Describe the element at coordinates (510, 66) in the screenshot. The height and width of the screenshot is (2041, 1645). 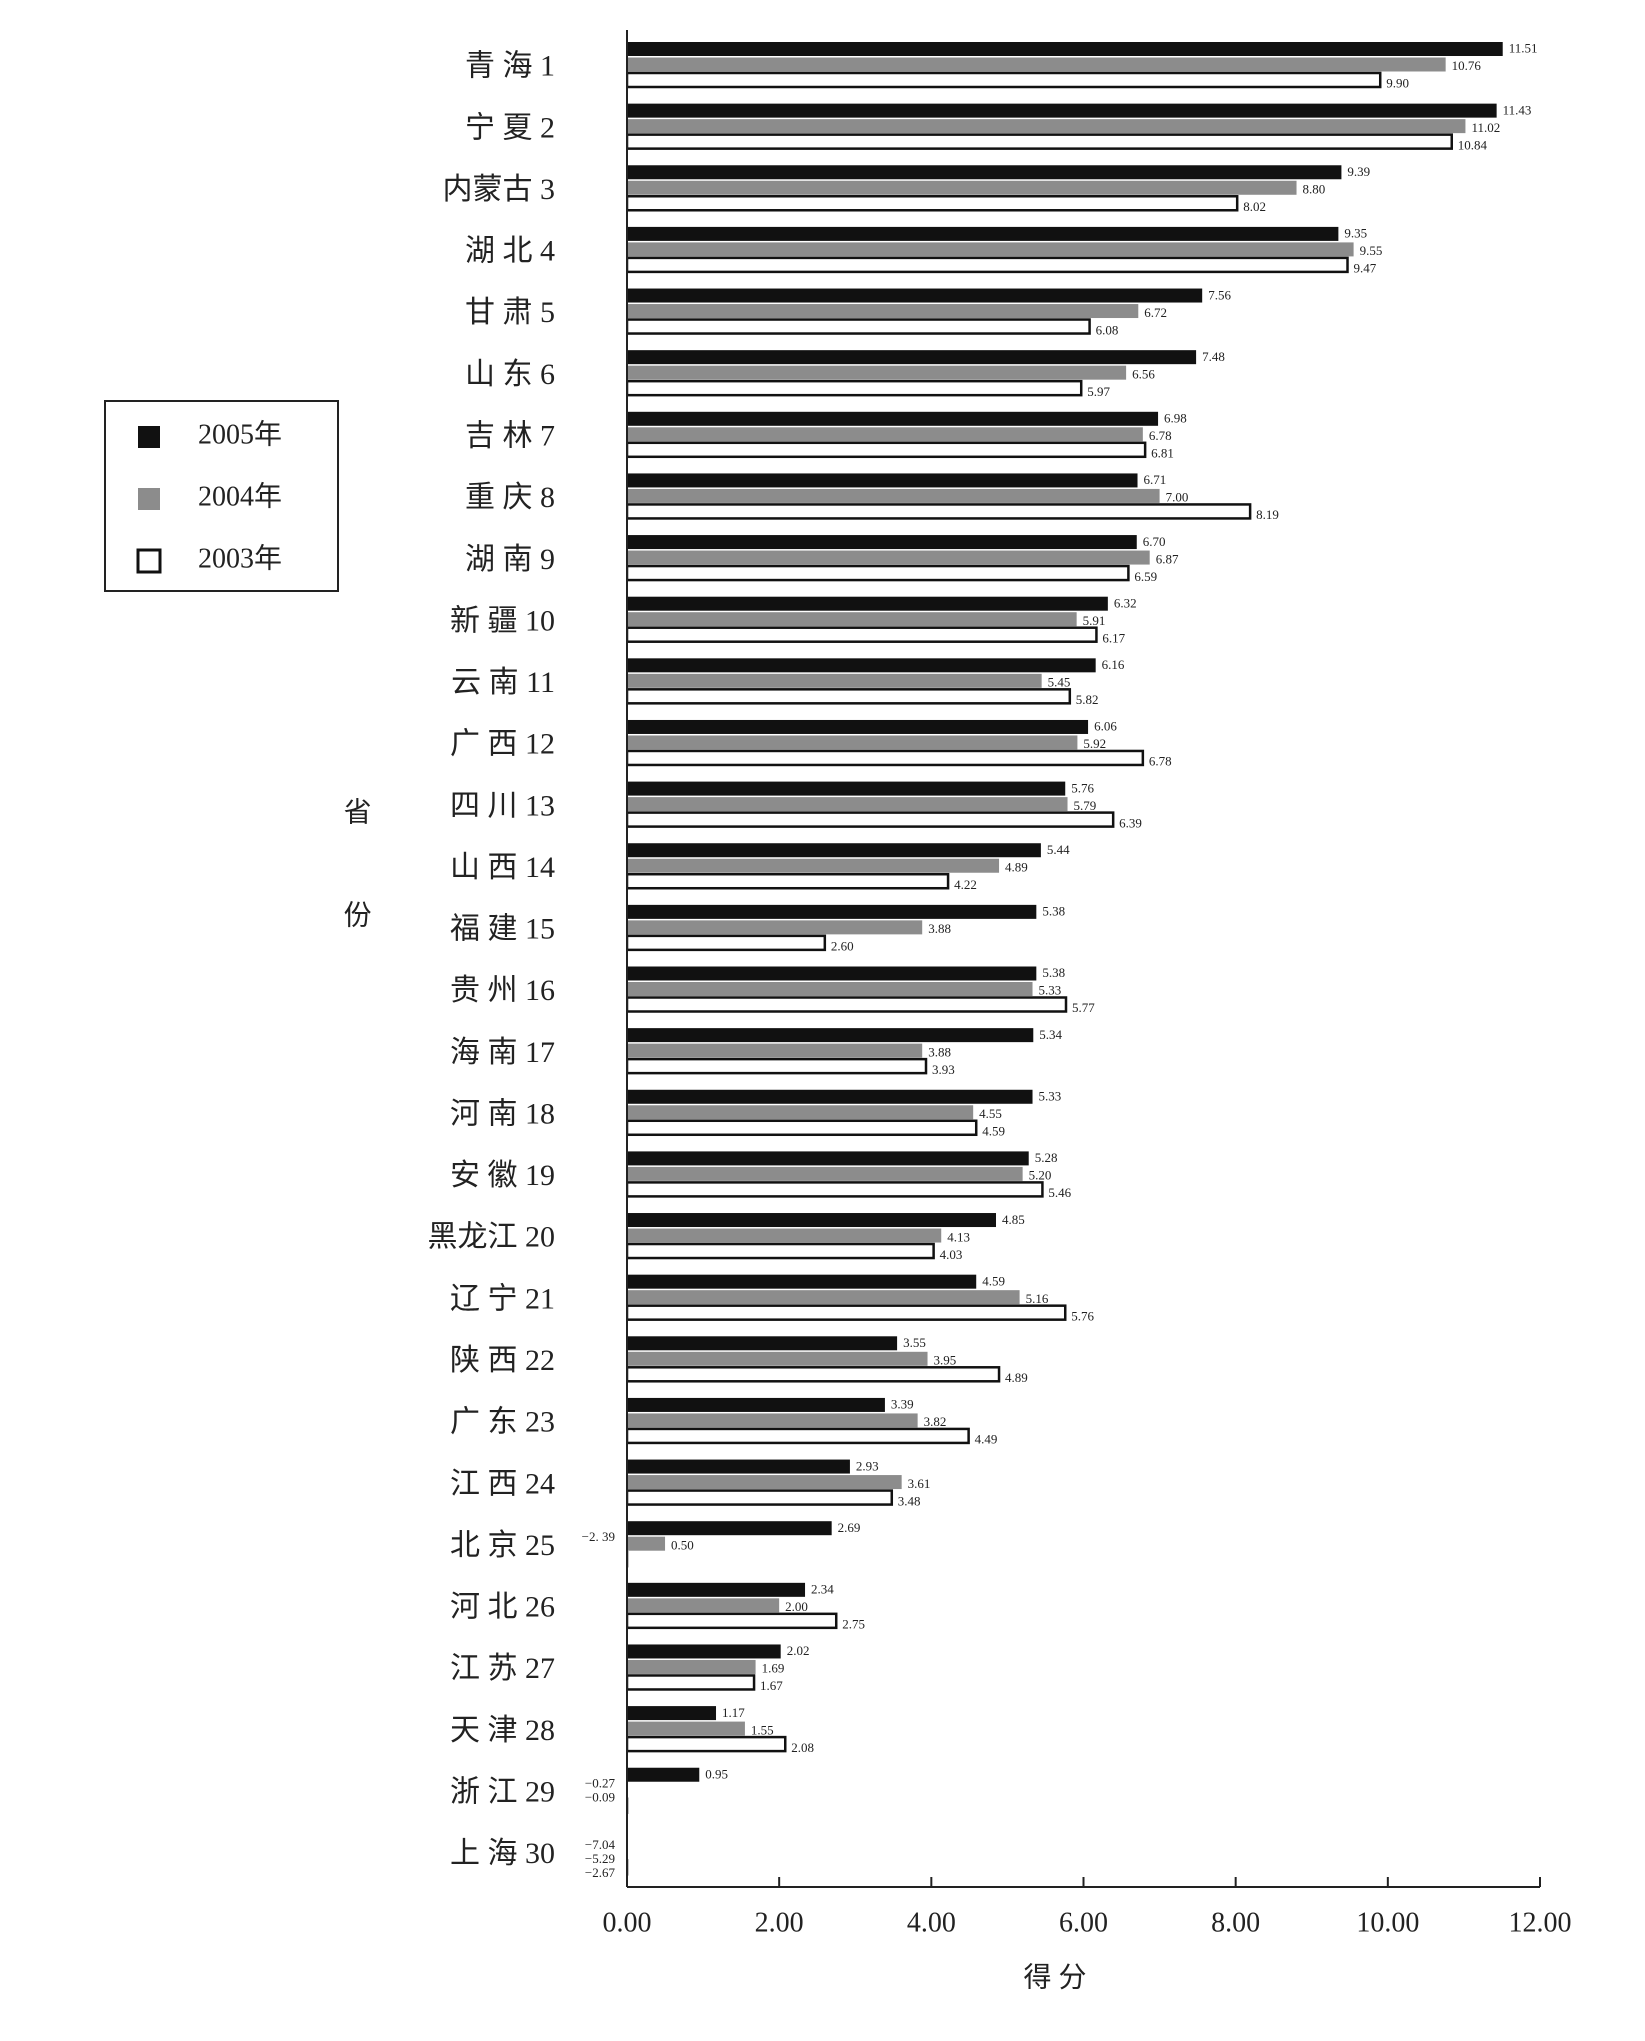
I see `category-label: 青 海 1` at that location.